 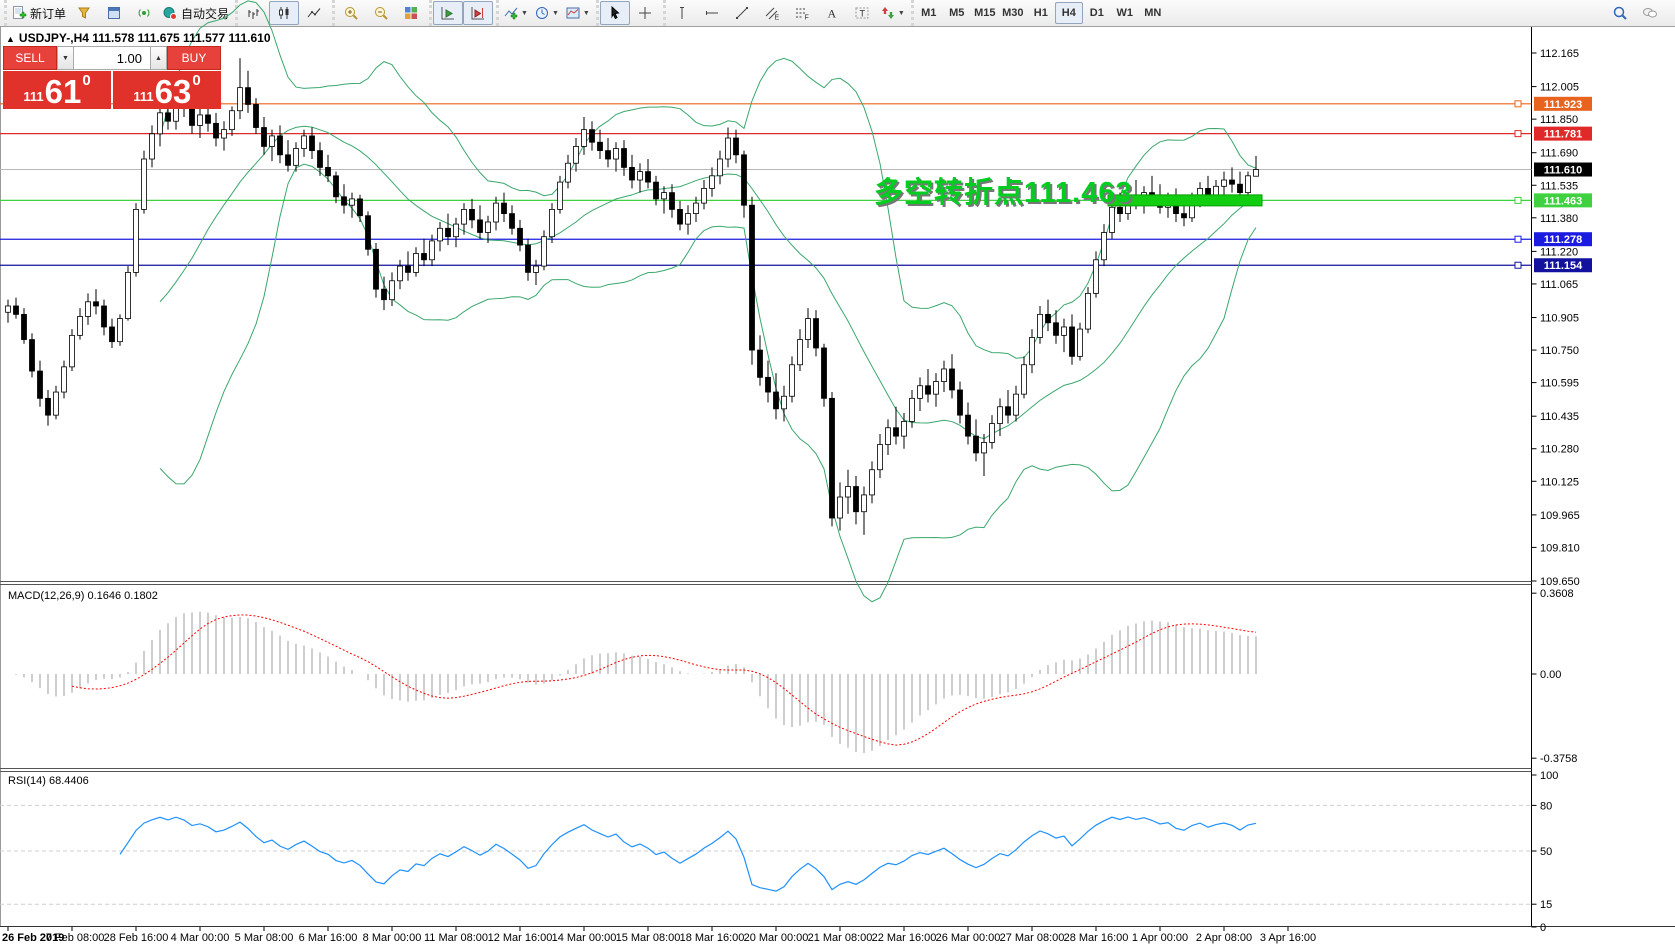 I want to click on svg-text: 111.220, so click(x=1559, y=252).